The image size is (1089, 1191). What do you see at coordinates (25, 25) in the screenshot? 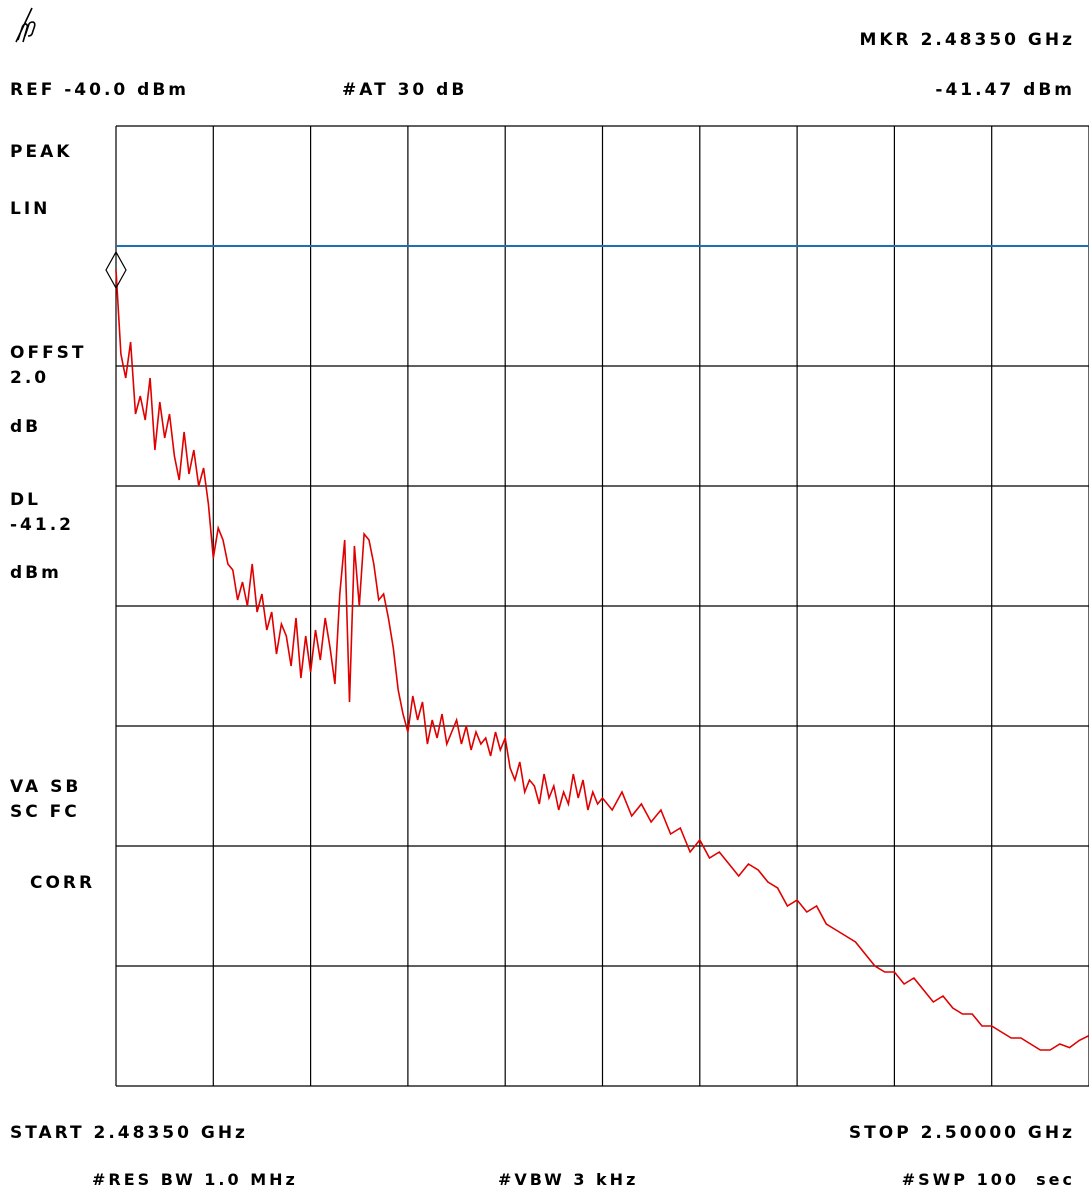
I see `hp-logo-icon` at bounding box center [25, 25].